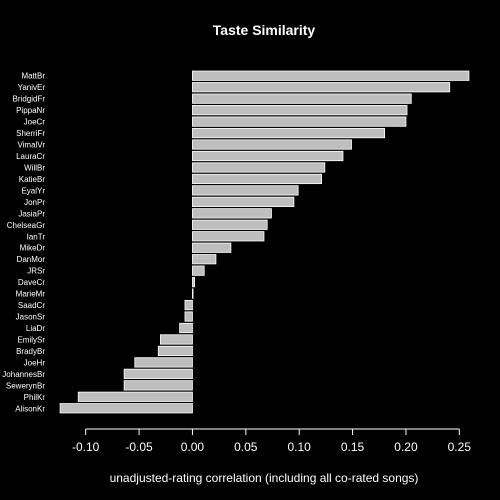 This screenshot has width=500, height=500. I want to click on category-label-SherriFr: SherriFr, so click(30, 133).